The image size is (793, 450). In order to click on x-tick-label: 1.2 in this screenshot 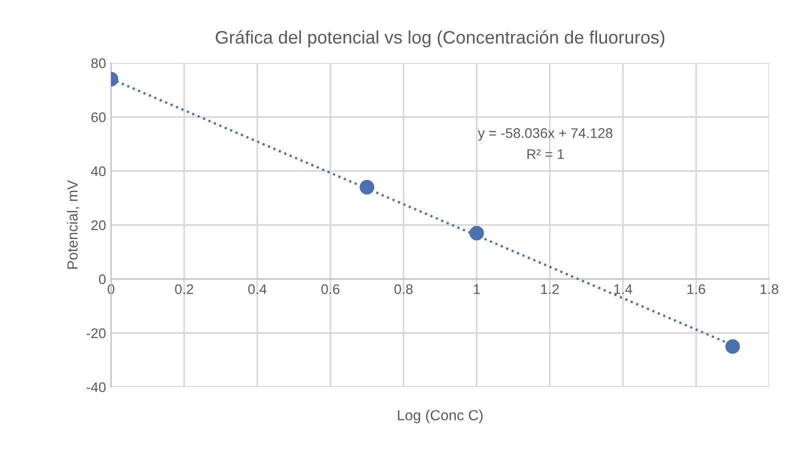, I will do `click(550, 289)`.